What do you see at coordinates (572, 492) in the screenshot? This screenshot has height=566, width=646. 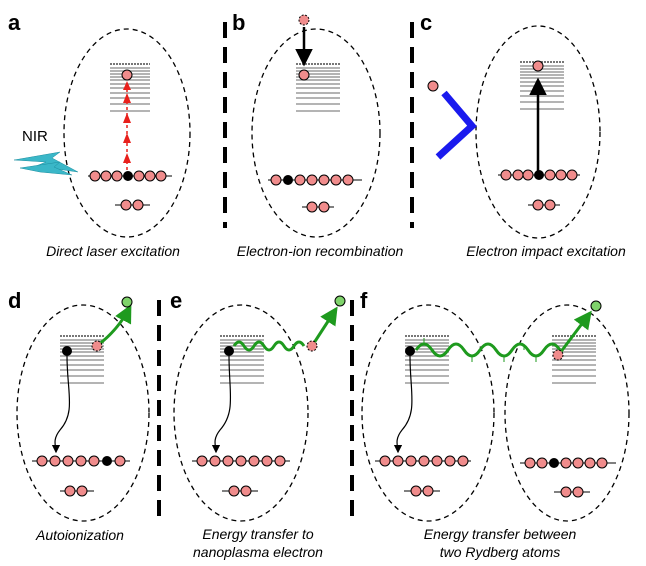 I see `inner-shell-right` at bounding box center [572, 492].